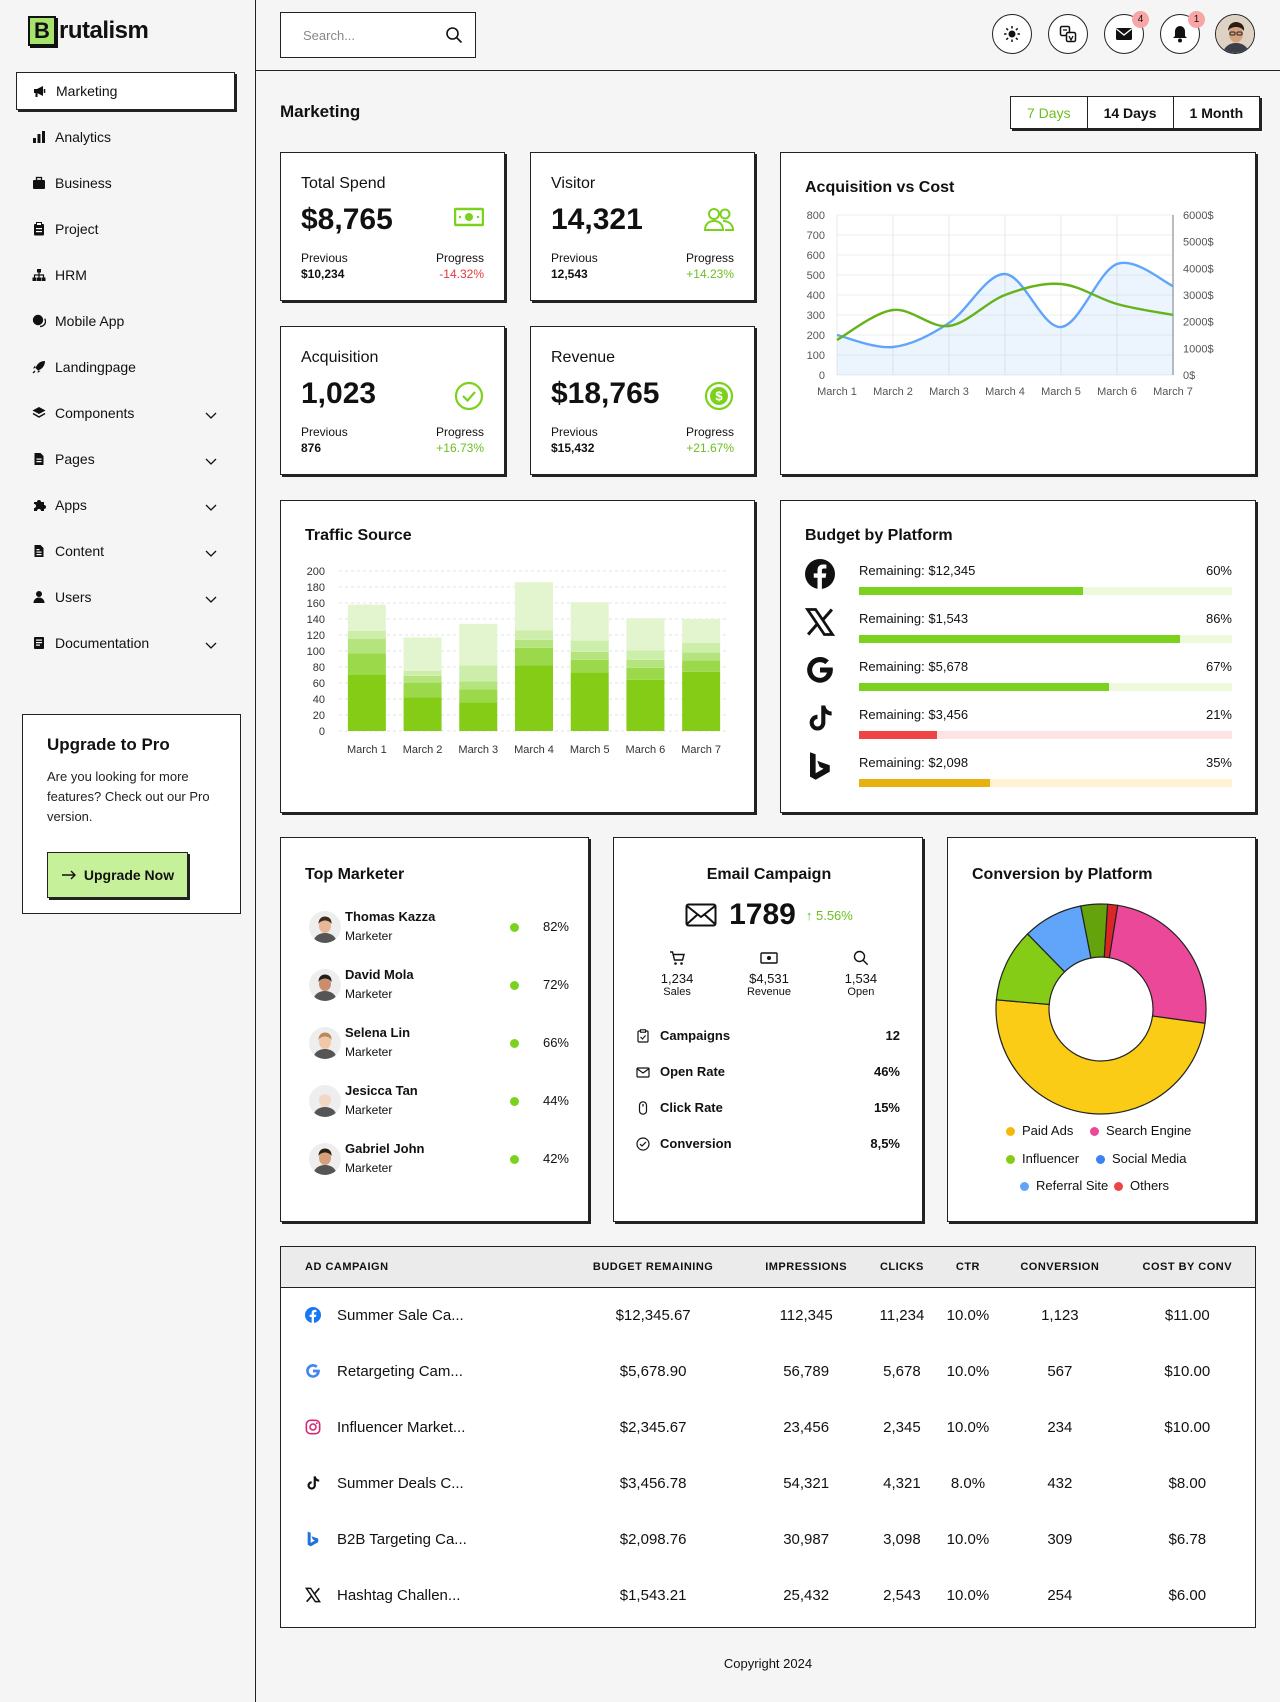 The width and height of the screenshot is (1280, 1702). Describe the element at coordinates (437, 930) in the screenshot. I see `marketer-row: Thomas Kazza Marketer 82%` at that location.